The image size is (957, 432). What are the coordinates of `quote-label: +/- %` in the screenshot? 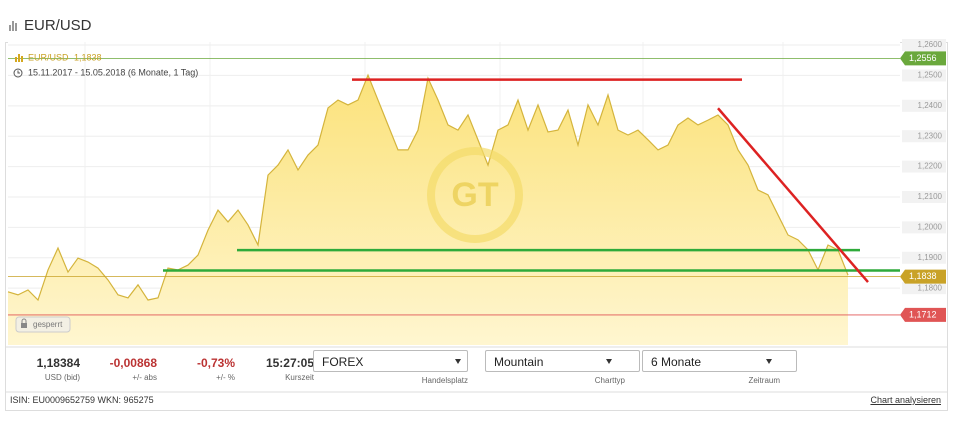 It's located at (225, 377).